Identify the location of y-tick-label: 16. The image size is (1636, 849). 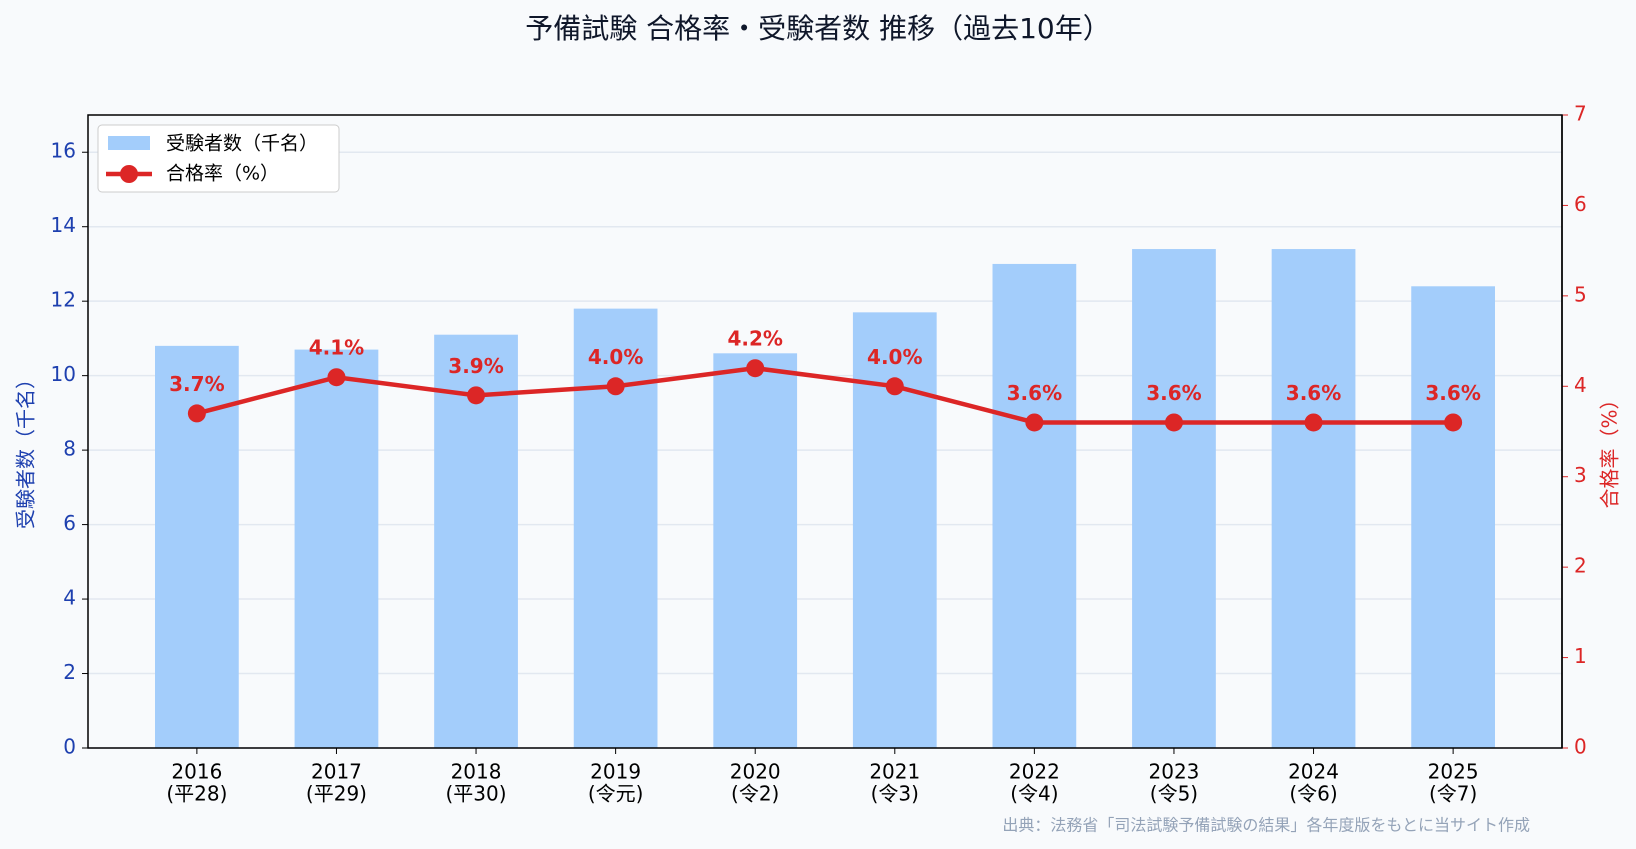
(63, 151).